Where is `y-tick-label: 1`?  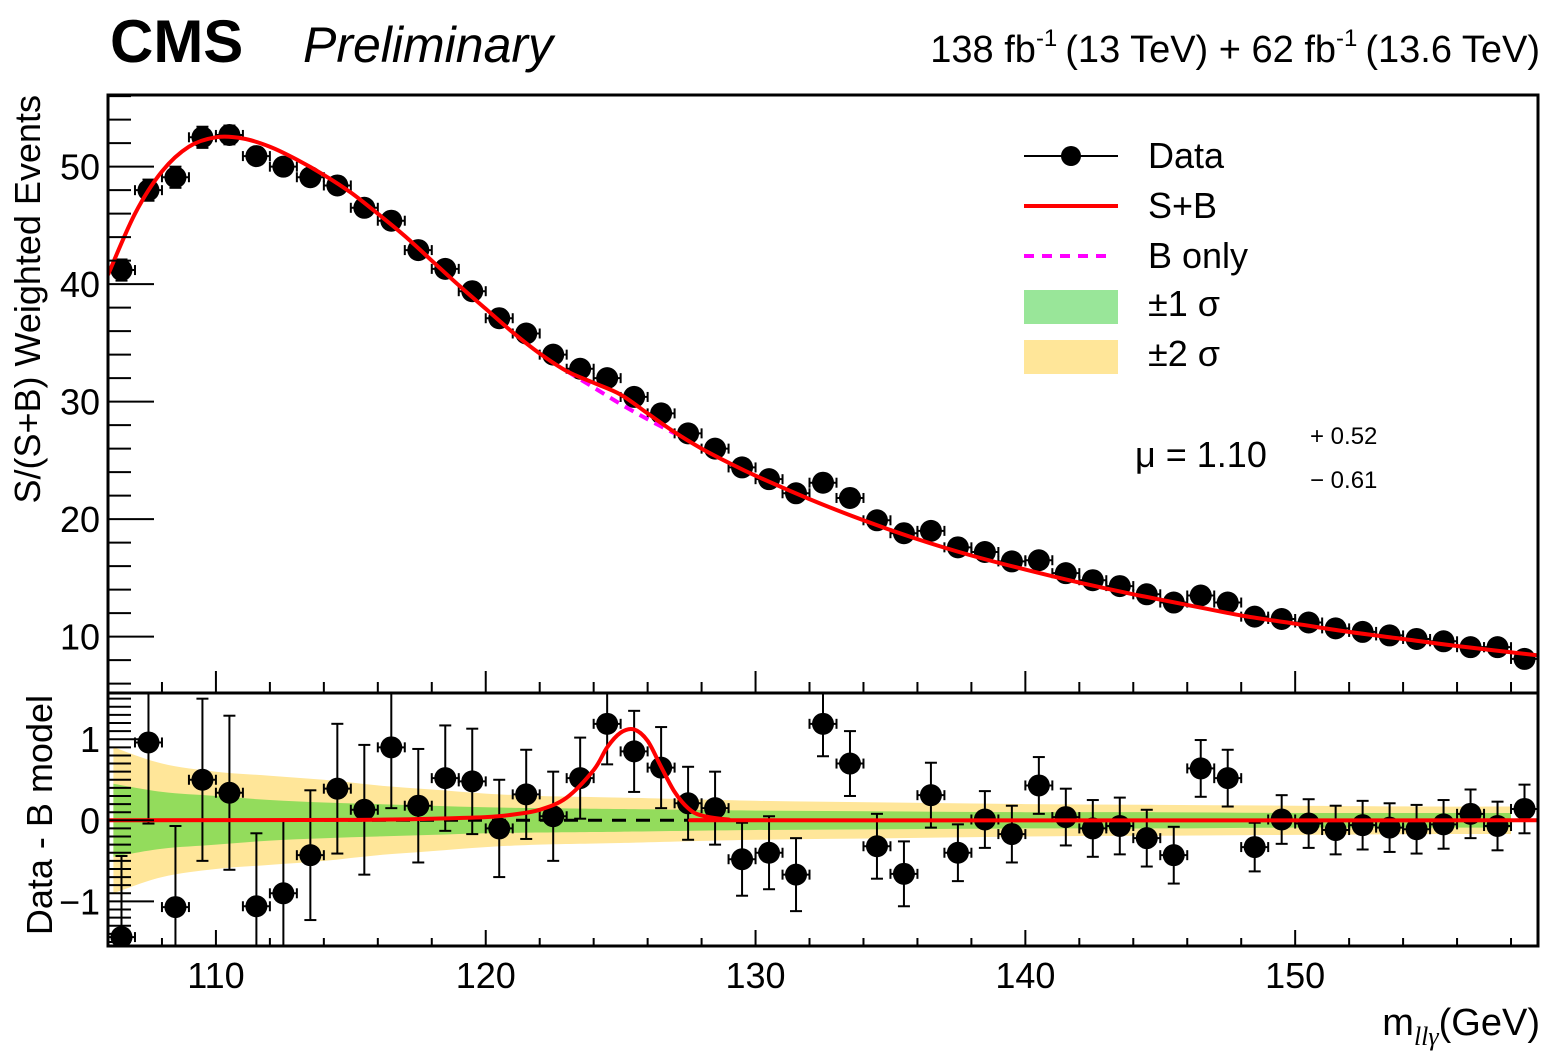 y-tick-label: 1 is located at coordinates (90, 739).